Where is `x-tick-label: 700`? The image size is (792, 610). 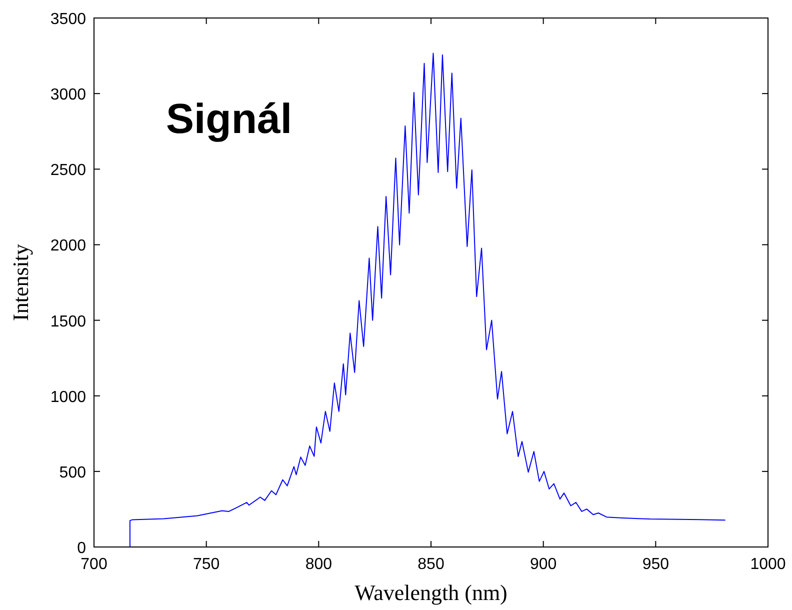 x-tick-label: 700 is located at coordinates (94, 564).